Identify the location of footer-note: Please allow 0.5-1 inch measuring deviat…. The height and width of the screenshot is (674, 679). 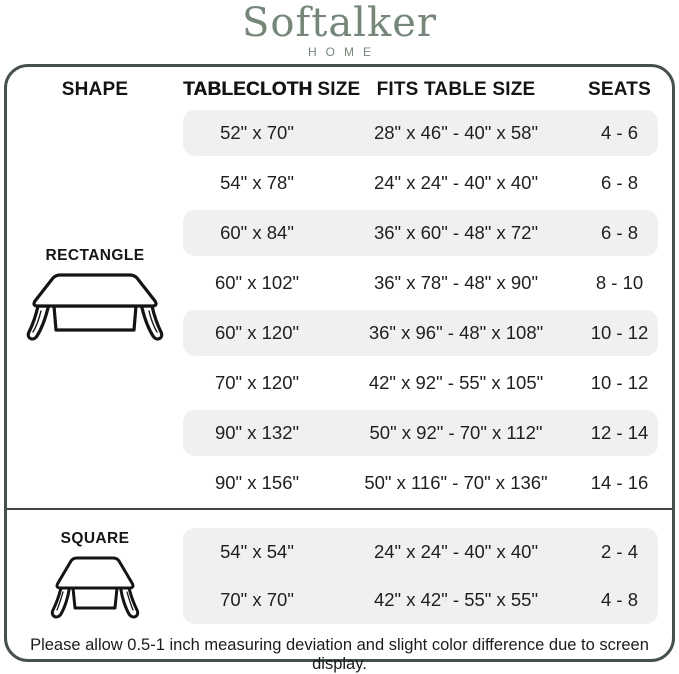
(339, 654).